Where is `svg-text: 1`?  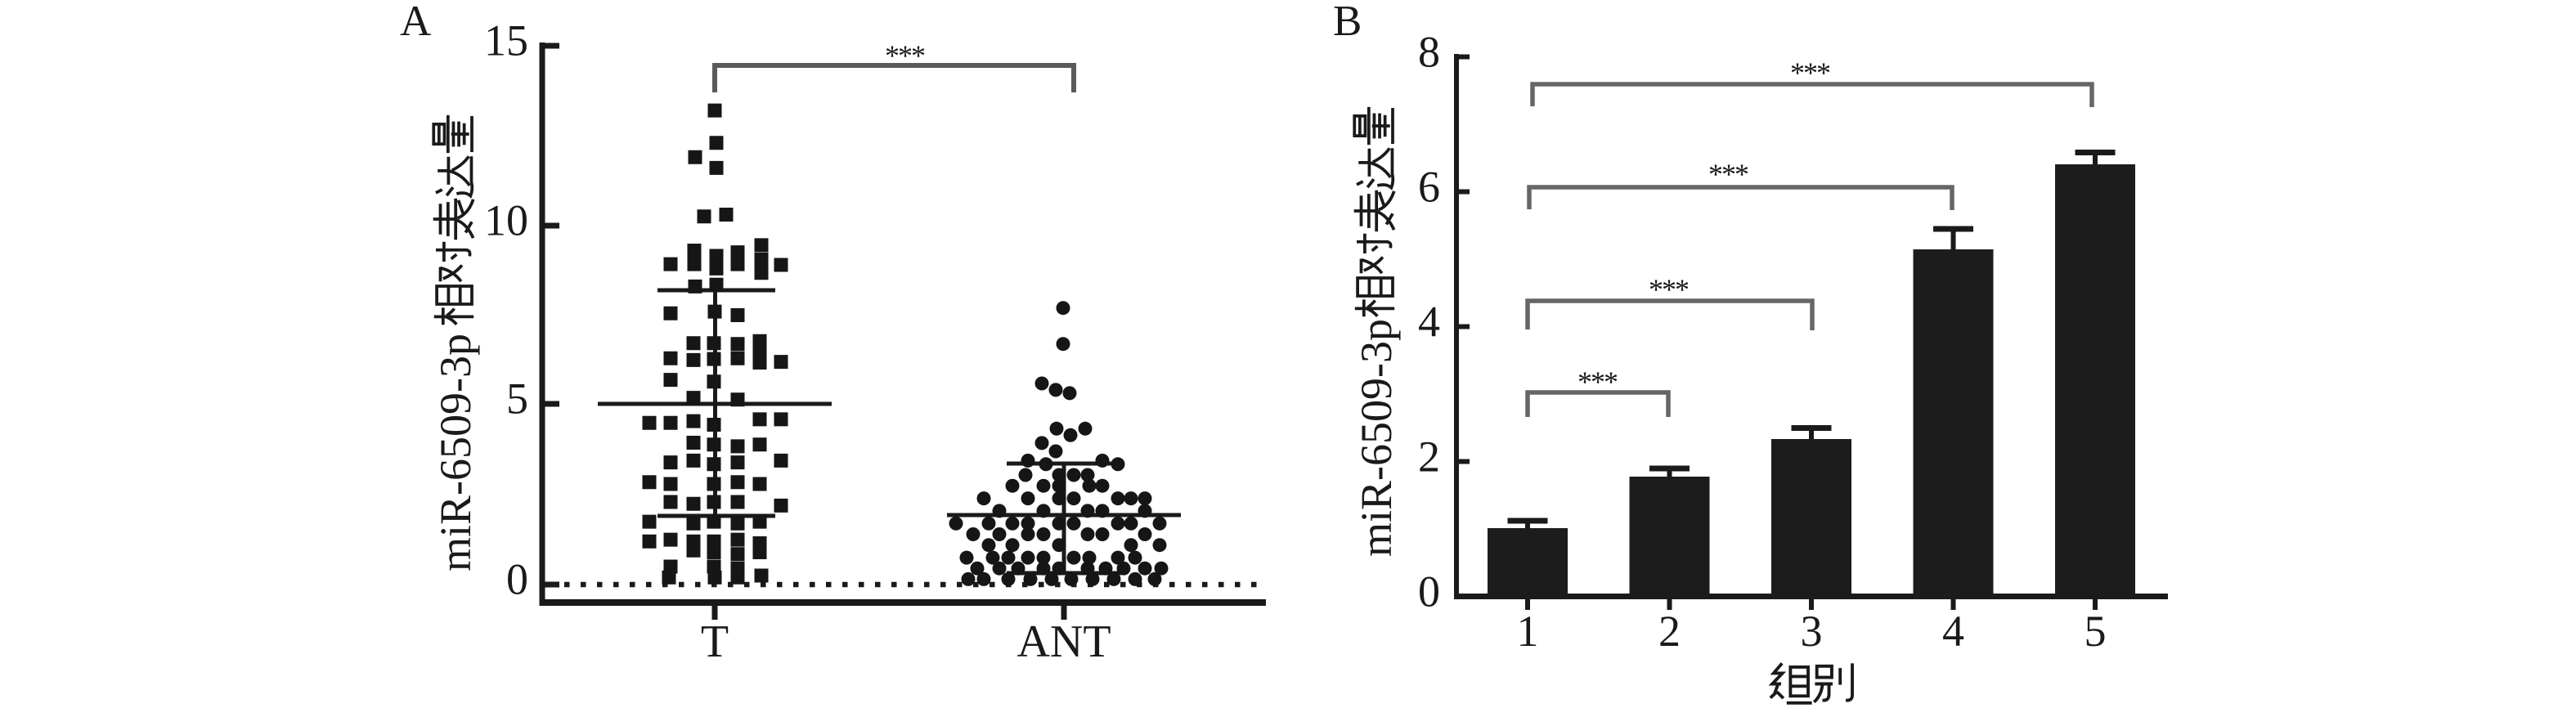 svg-text: 1 is located at coordinates (1528, 631).